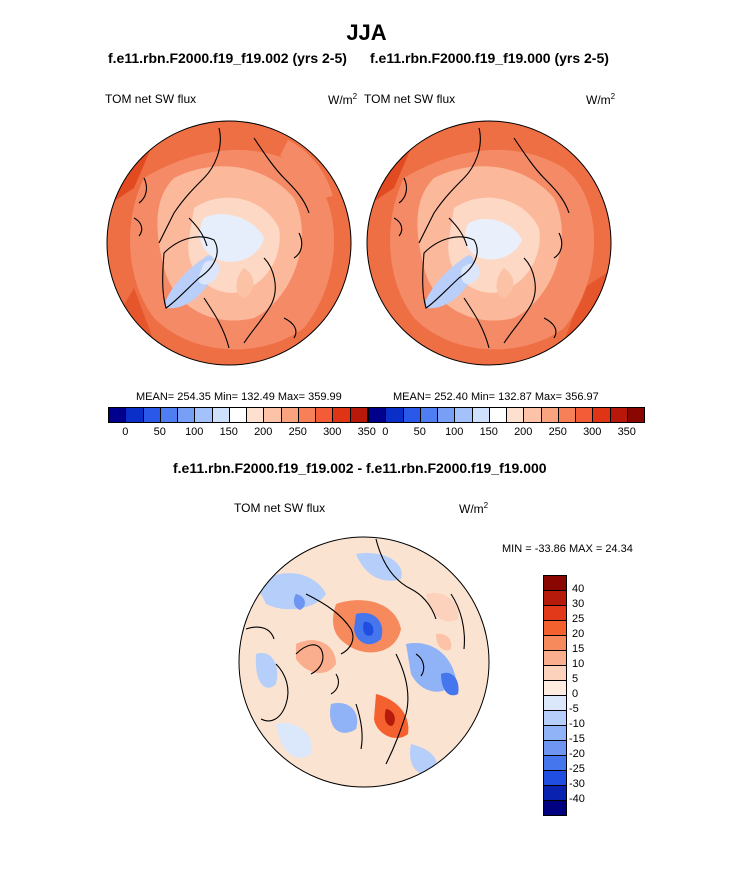 The width and height of the screenshot is (733, 882). I want to click on colorbar-tick-label: -10, so click(577, 724).